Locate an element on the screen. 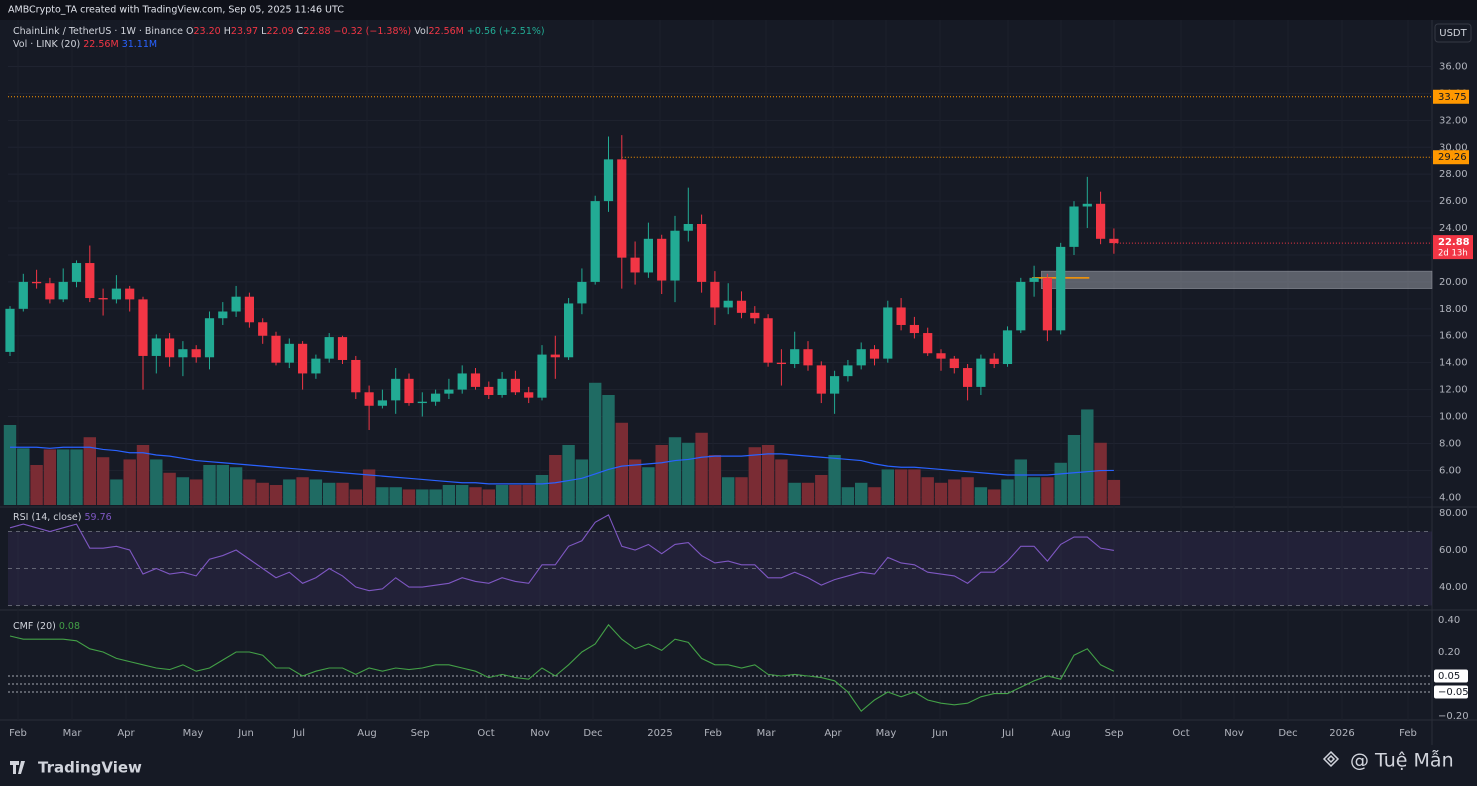  last-price-badge is located at coordinates (1453, 247).